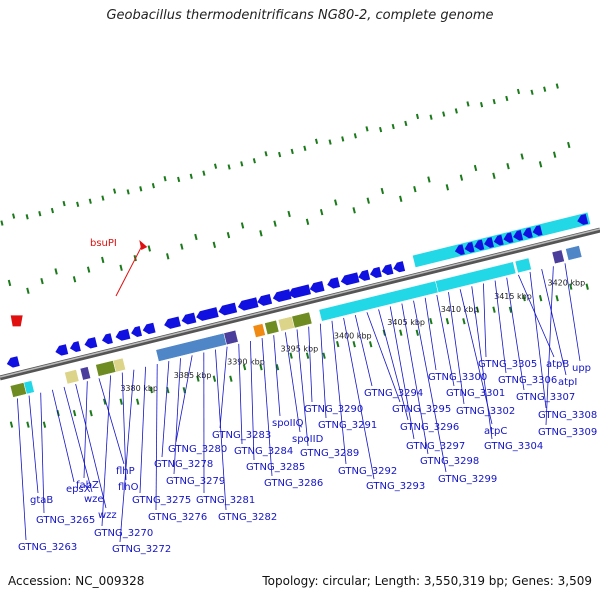  I want to click on gene-label: GTNG_3308, so click(567, 415).